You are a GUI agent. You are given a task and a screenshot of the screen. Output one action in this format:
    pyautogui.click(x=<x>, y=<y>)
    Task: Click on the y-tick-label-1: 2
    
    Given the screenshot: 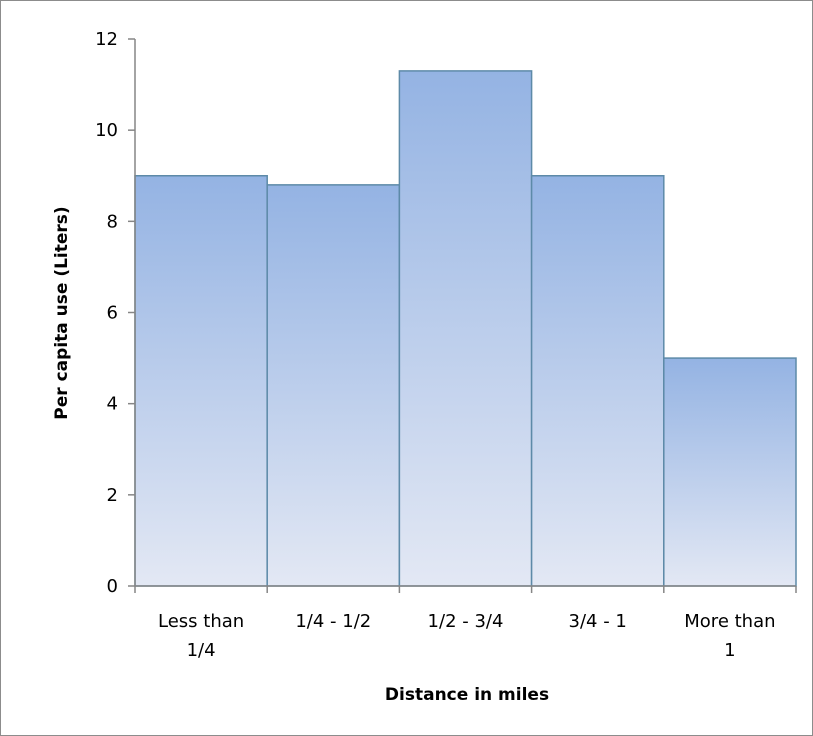 What is the action you would take?
    pyautogui.click(x=112, y=495)
    